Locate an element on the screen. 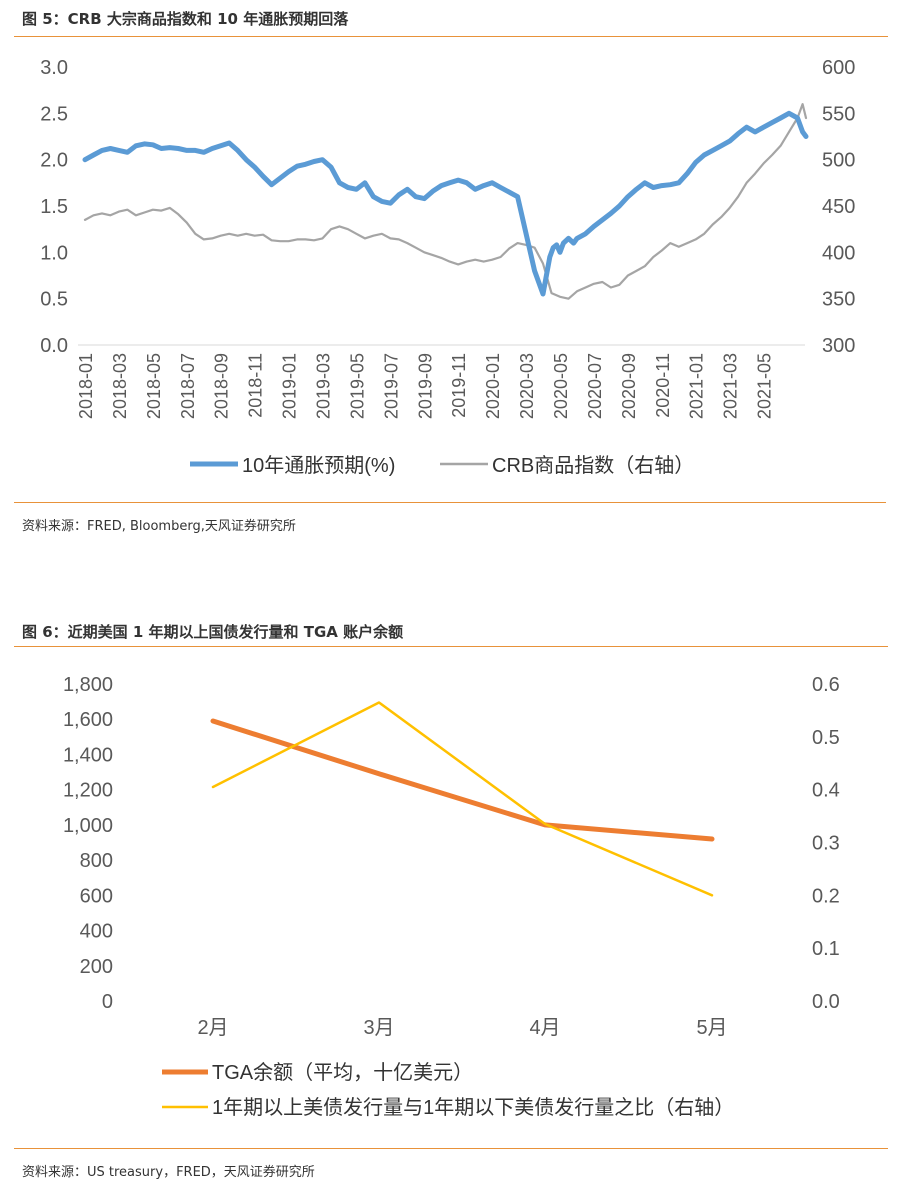 Image resolution: width=900 pixels, height=1198 pixels. legend-label-inflation: 10年通胀预期(%) is located at coordinates (318, 465).